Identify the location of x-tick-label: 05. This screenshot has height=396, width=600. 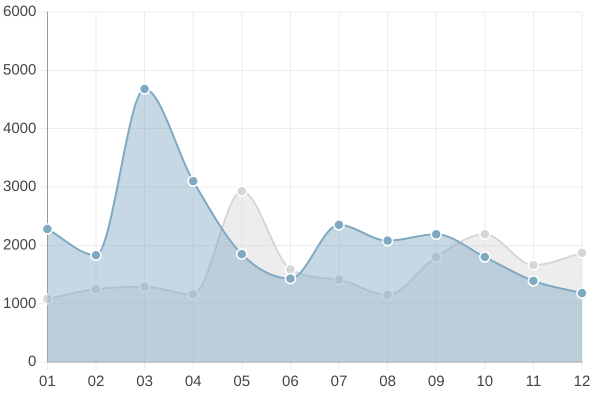
(241, 381).